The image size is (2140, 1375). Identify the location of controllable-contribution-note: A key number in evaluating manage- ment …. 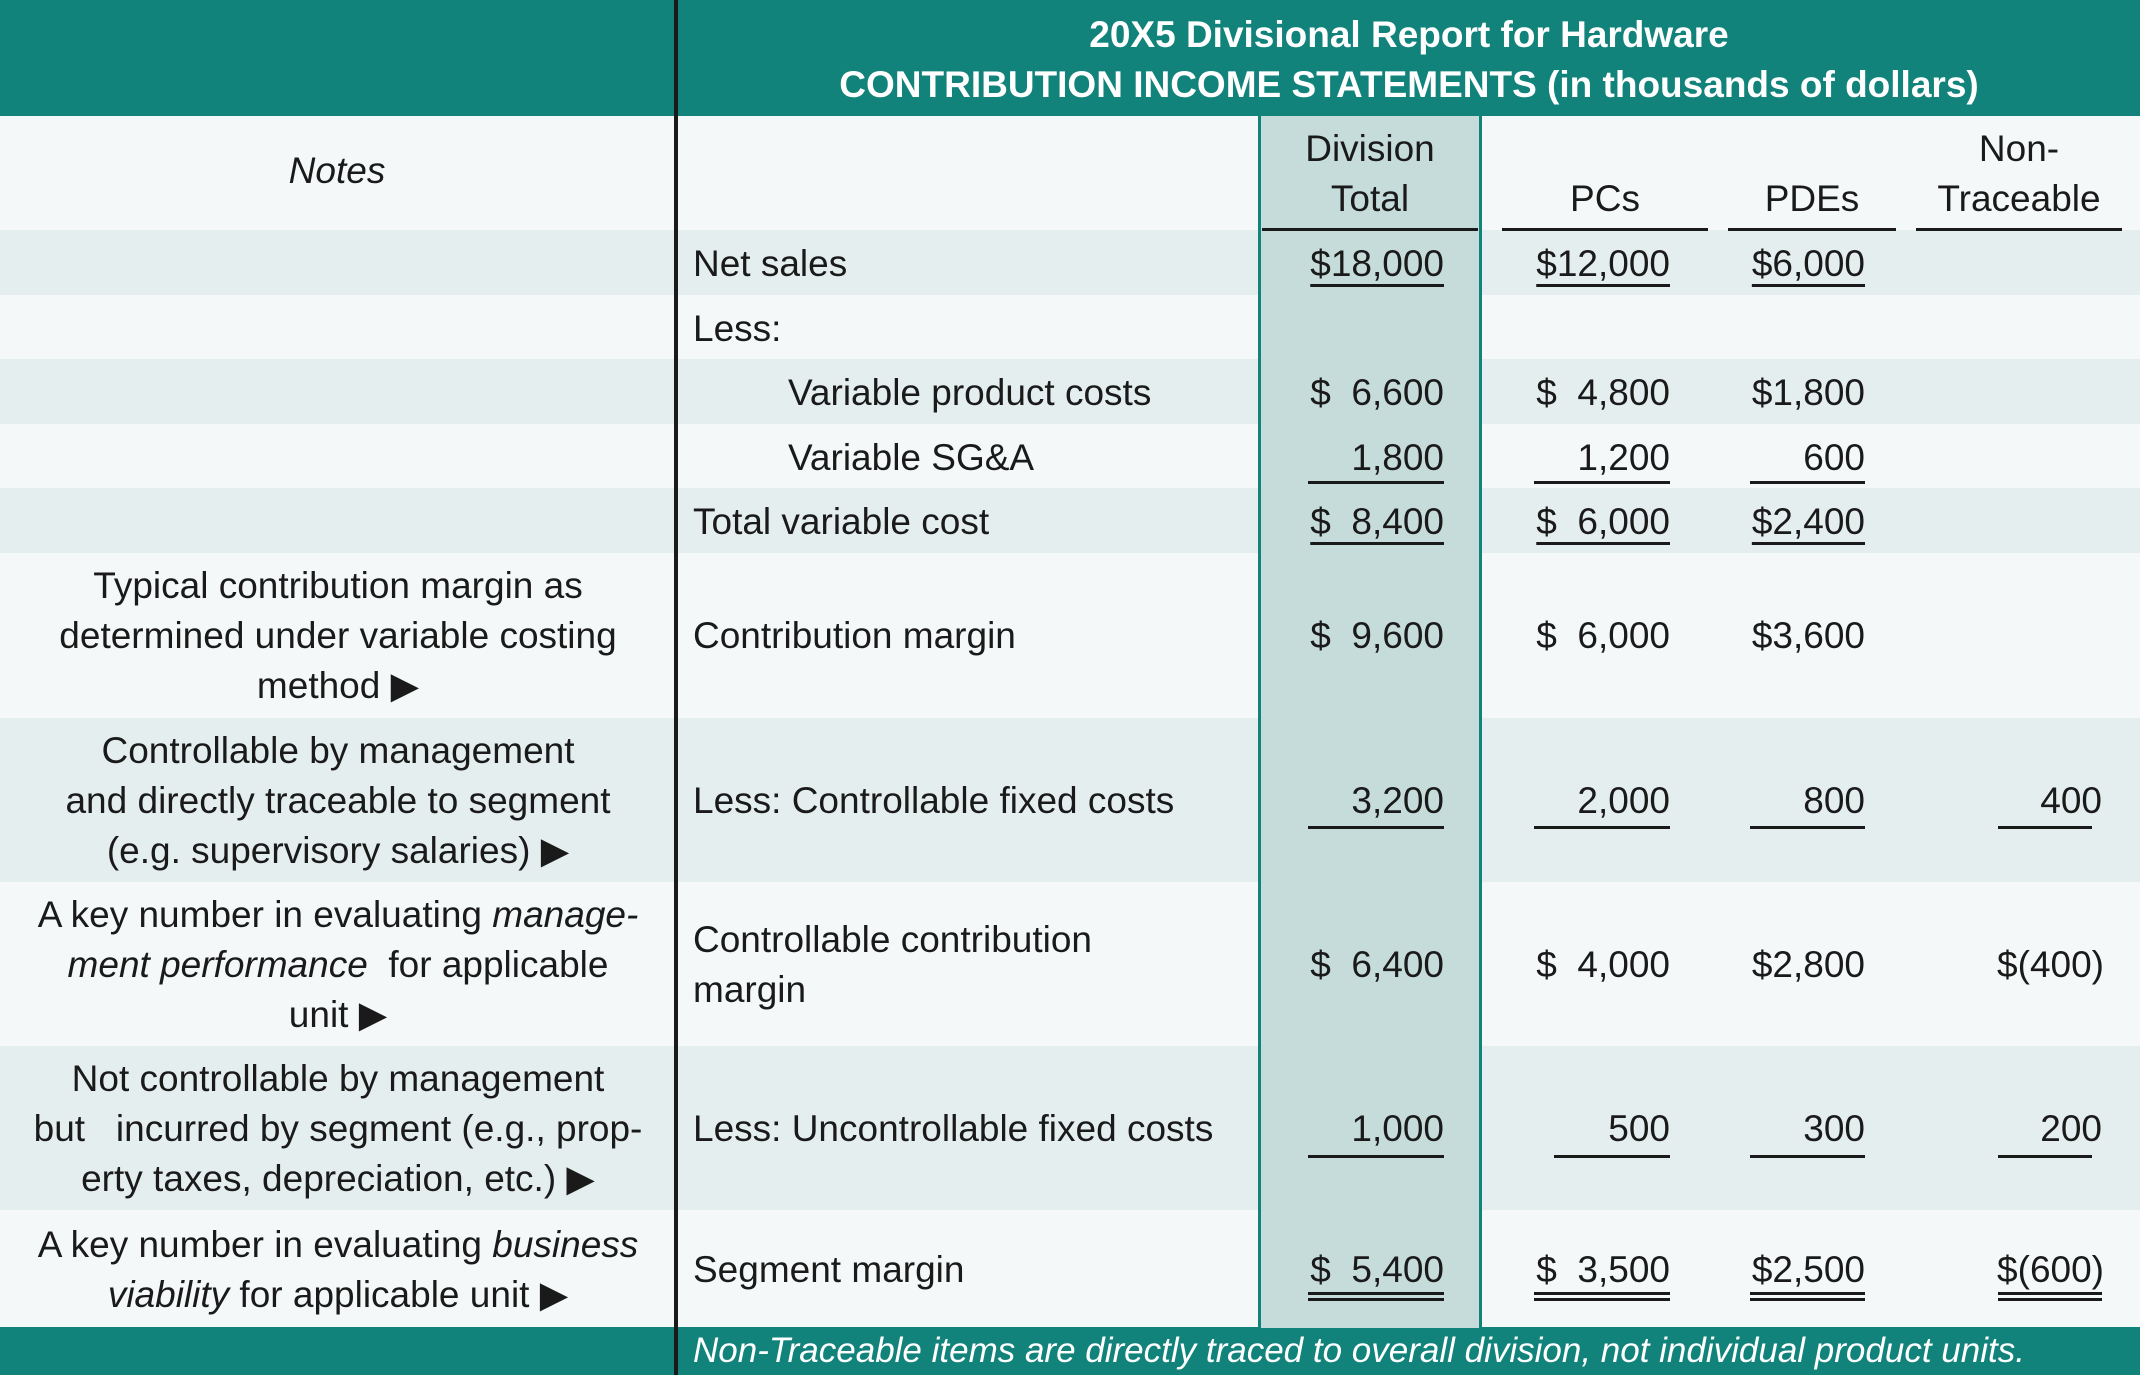
(338, 964).